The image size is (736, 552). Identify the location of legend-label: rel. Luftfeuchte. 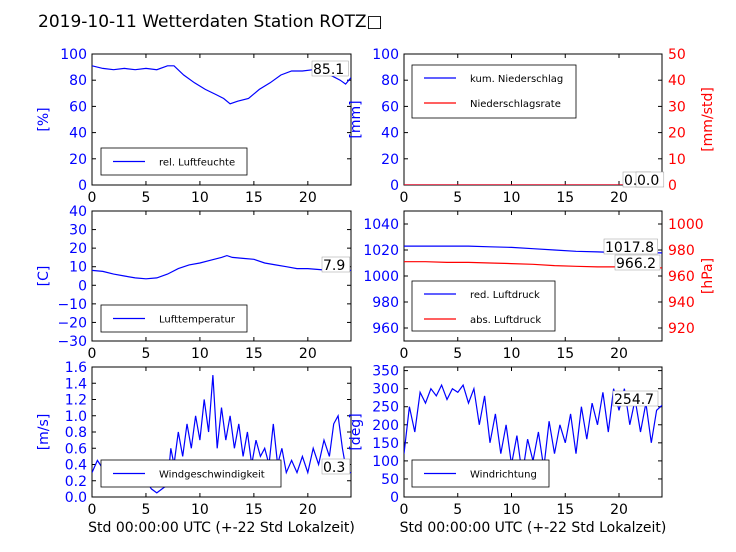
(197, 163).